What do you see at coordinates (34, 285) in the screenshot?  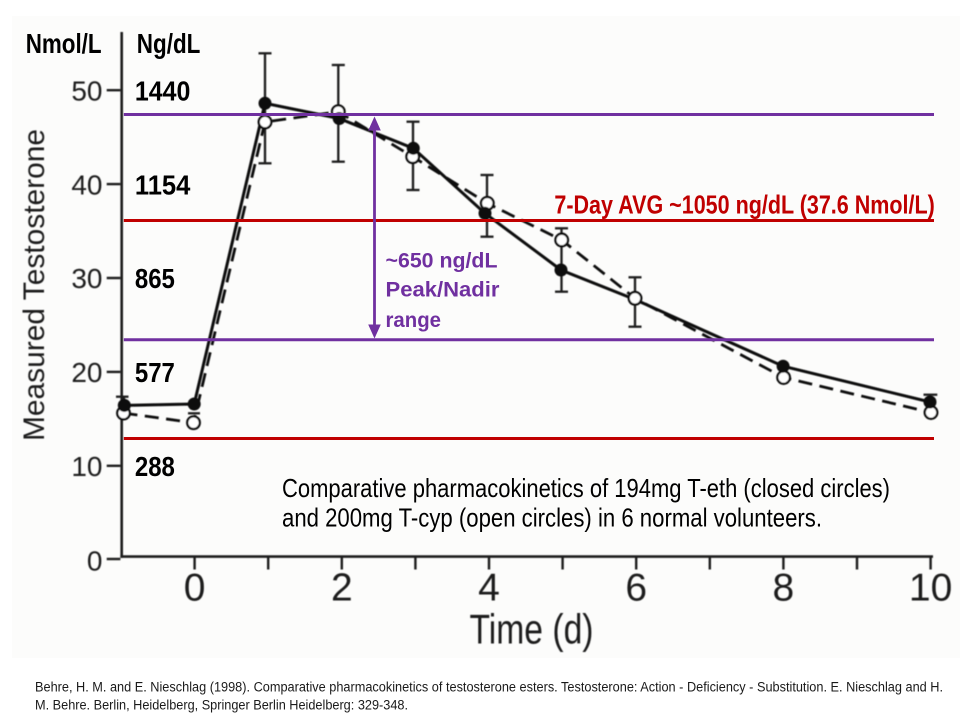 I see `svg-text: Measured Testosterone` at bounding box center [34, 285].